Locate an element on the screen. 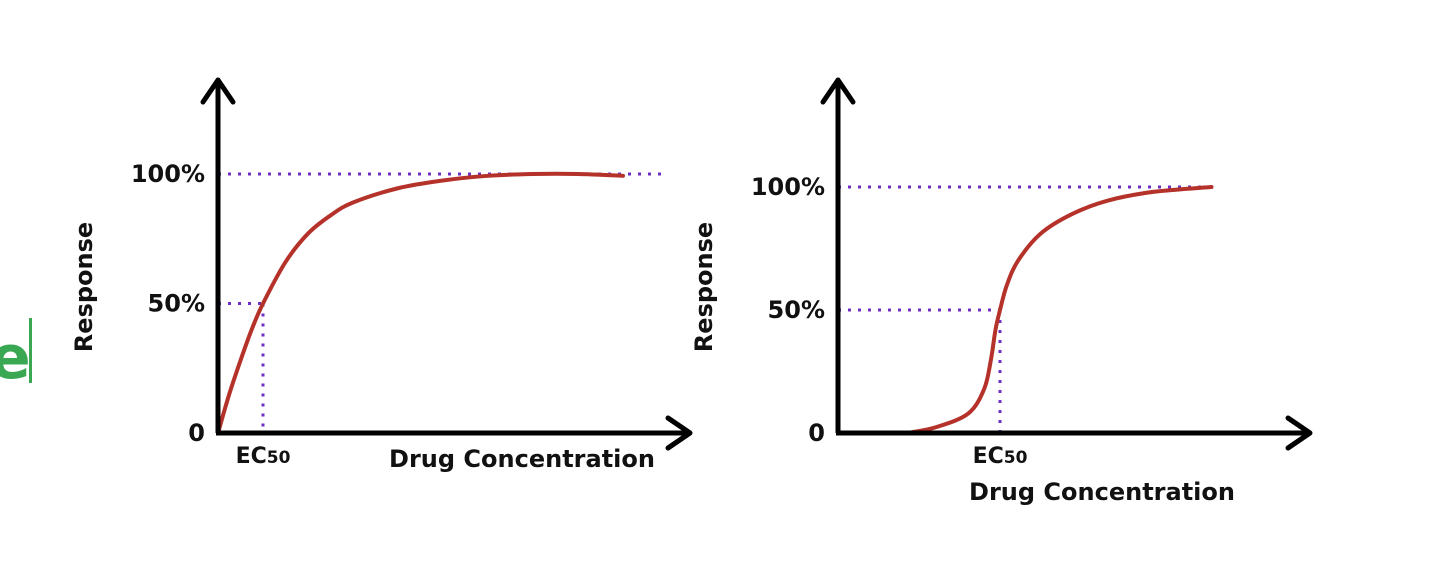 The height and width of the screenshot is (564, 1440). cropped-logo-bar is located at coordinates (30, 350).